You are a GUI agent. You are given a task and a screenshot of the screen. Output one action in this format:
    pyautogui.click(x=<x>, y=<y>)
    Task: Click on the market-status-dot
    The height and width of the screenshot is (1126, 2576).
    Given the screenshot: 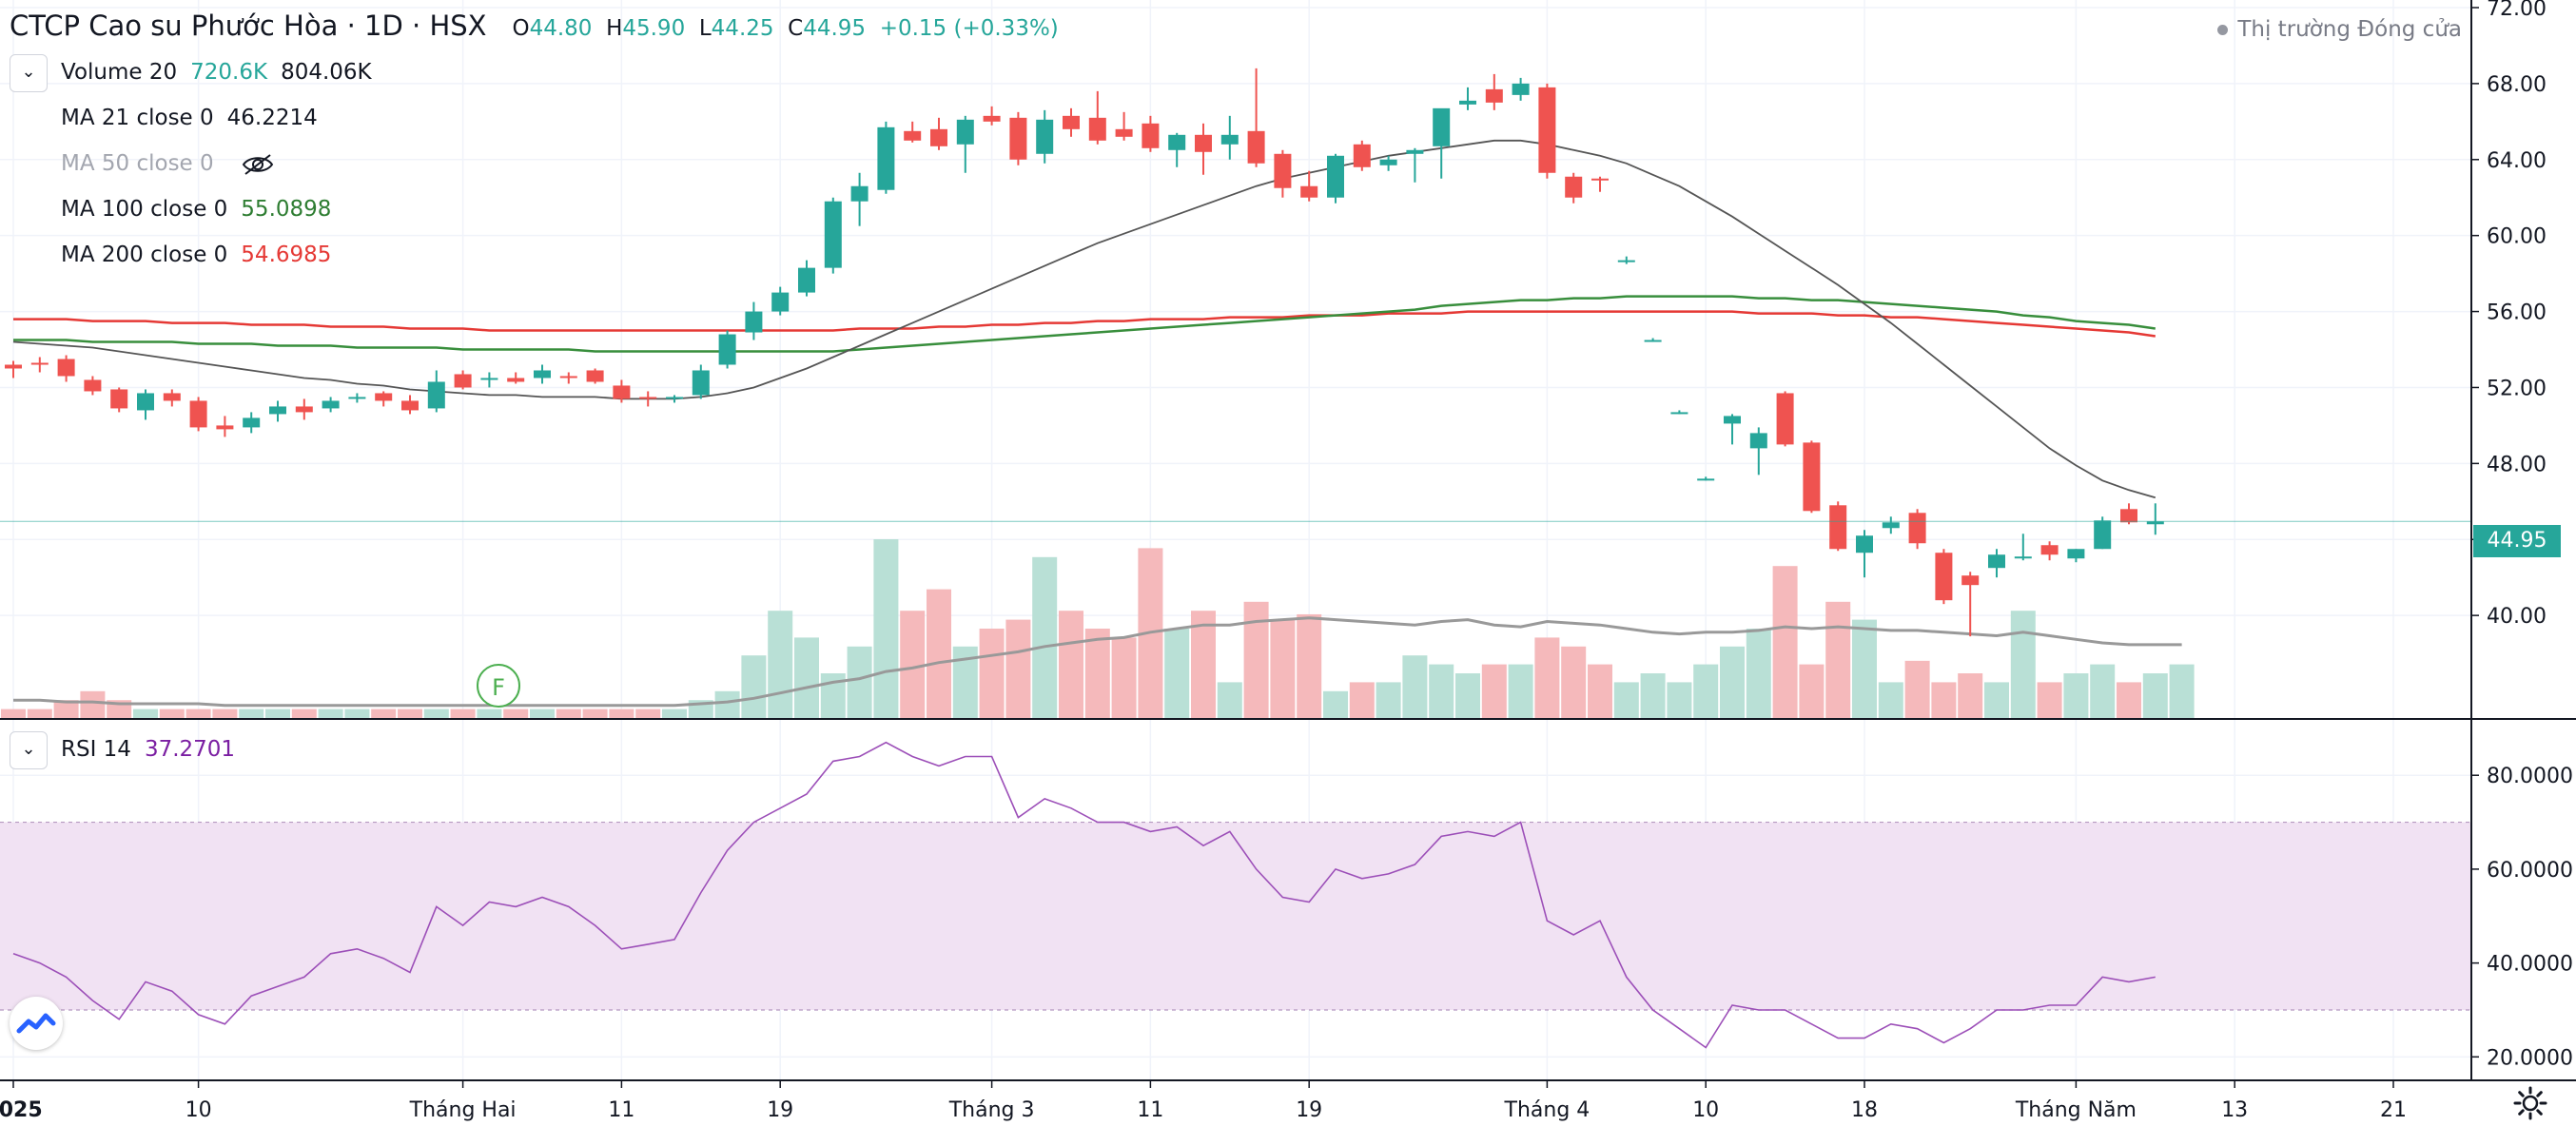 What is the action you would take?
    pyautogui.click(x=2223, y=30)
    